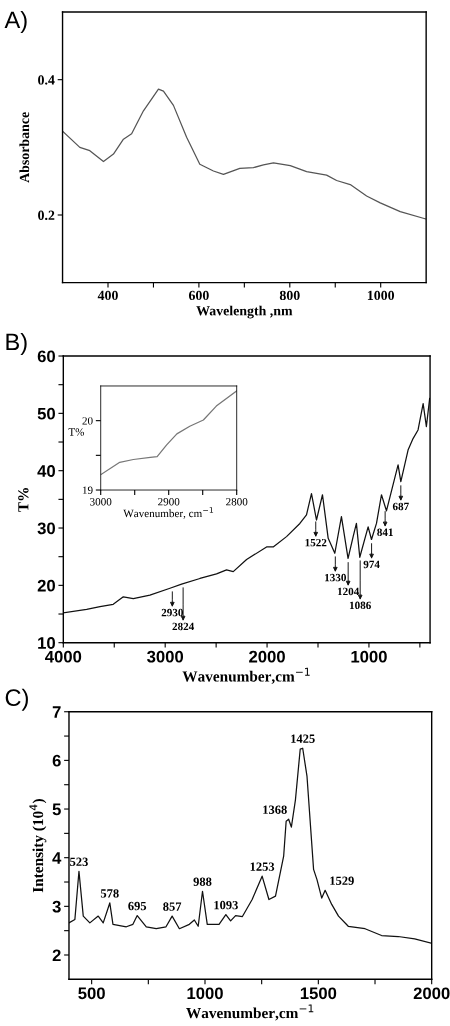 Image resolution: width=450 pixels, height=1026 pixels. Describe the element at coordinates (46, 413) in the screenshot. I see `y-tick-label: 50` at that location.